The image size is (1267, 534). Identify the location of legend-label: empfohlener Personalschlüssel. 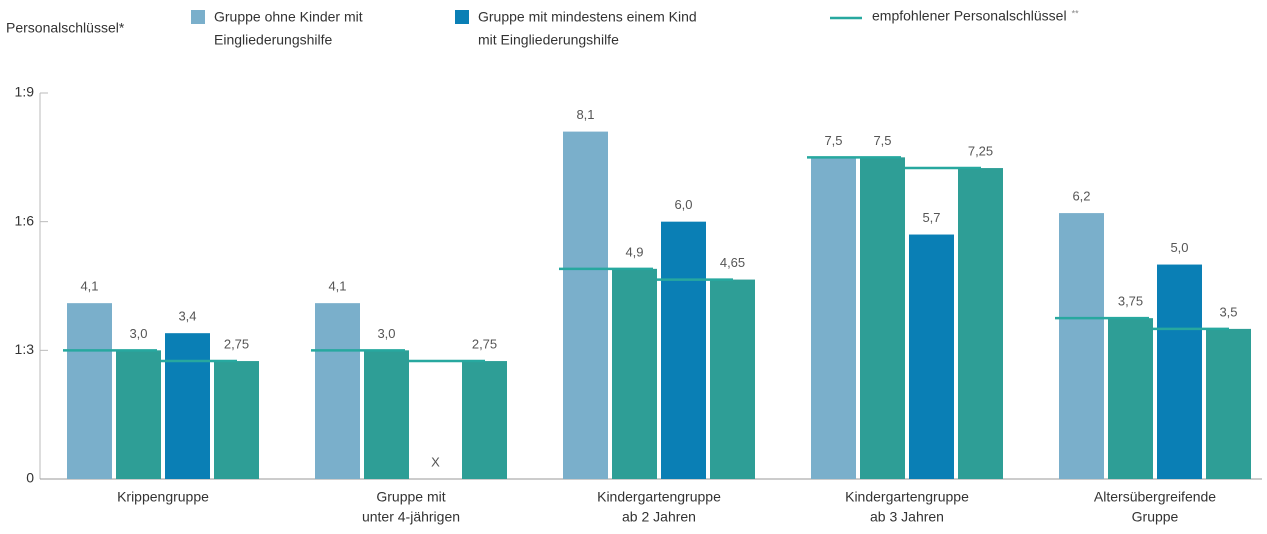
(969, 16).